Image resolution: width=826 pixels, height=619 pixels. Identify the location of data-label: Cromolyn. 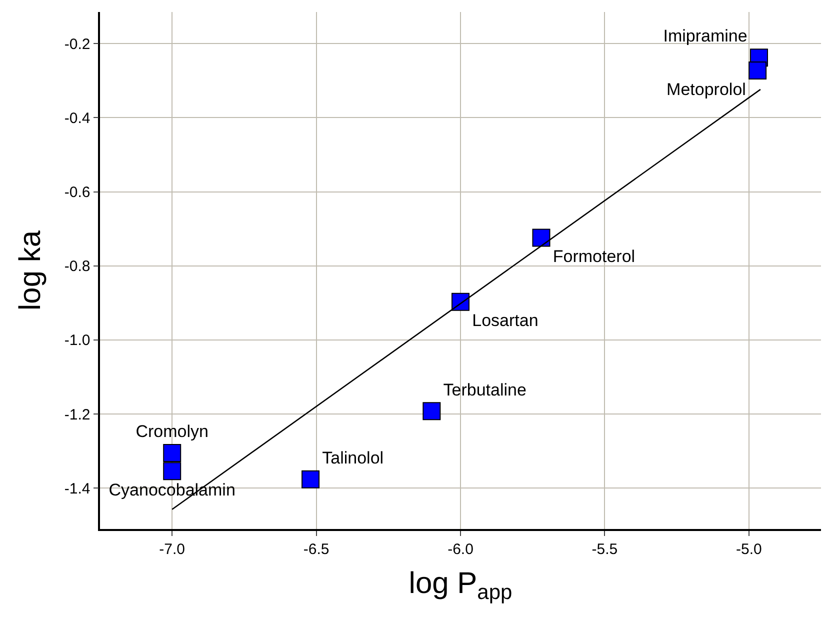
(172, 432).